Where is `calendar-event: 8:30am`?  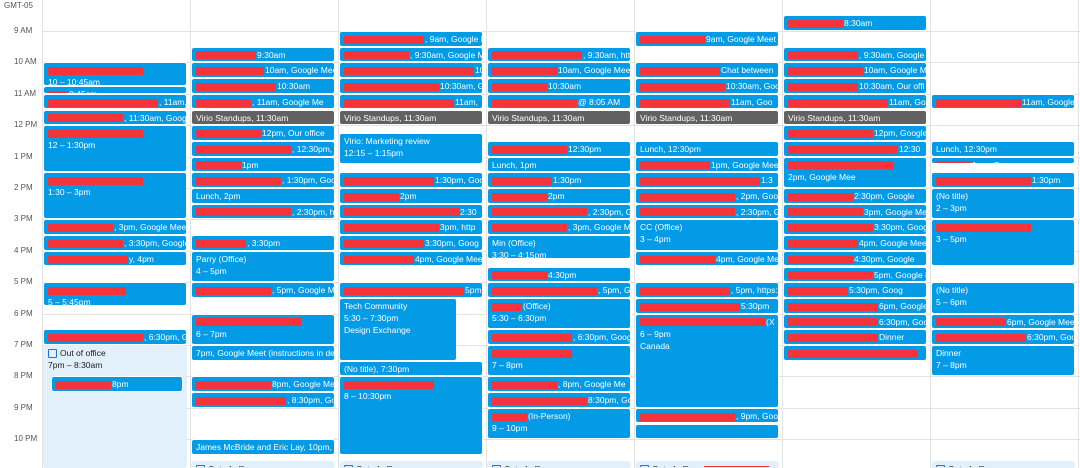 calendar-event: 8:30am is located at coordinates (855, 23).